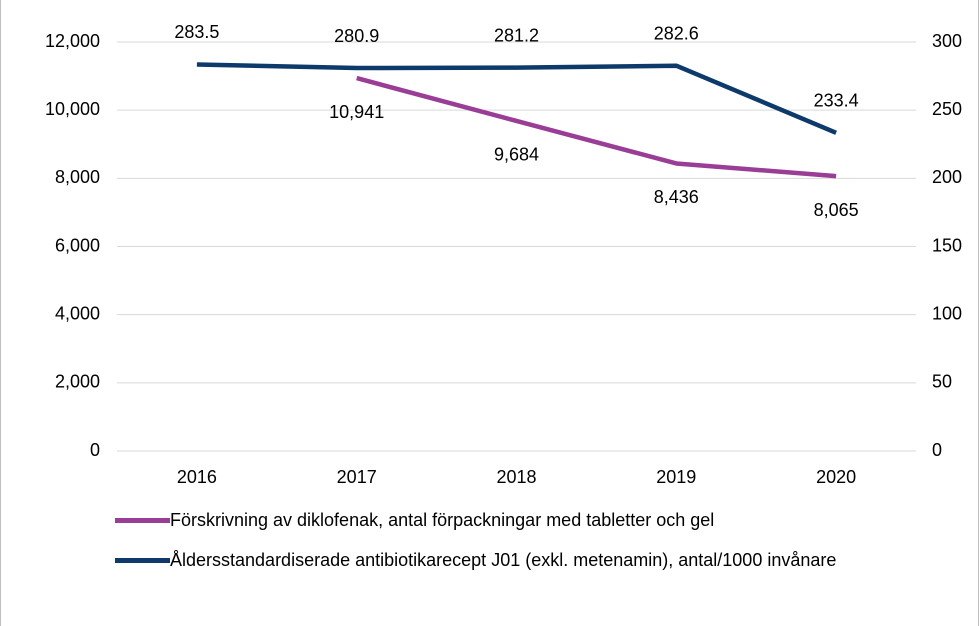 The height and width of the screenshot is (626, 979). What do you see at coordinates (947, 41) in the screenshot?
I see `y2-tick-label: 300` at bounding box center [947, 41].